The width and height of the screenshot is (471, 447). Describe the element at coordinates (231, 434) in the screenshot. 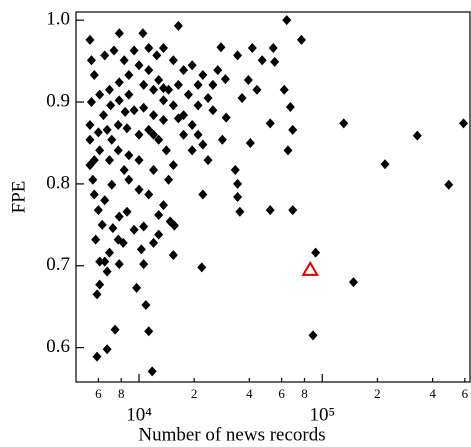

I see `x-axis-label: Number of news records` at that location.